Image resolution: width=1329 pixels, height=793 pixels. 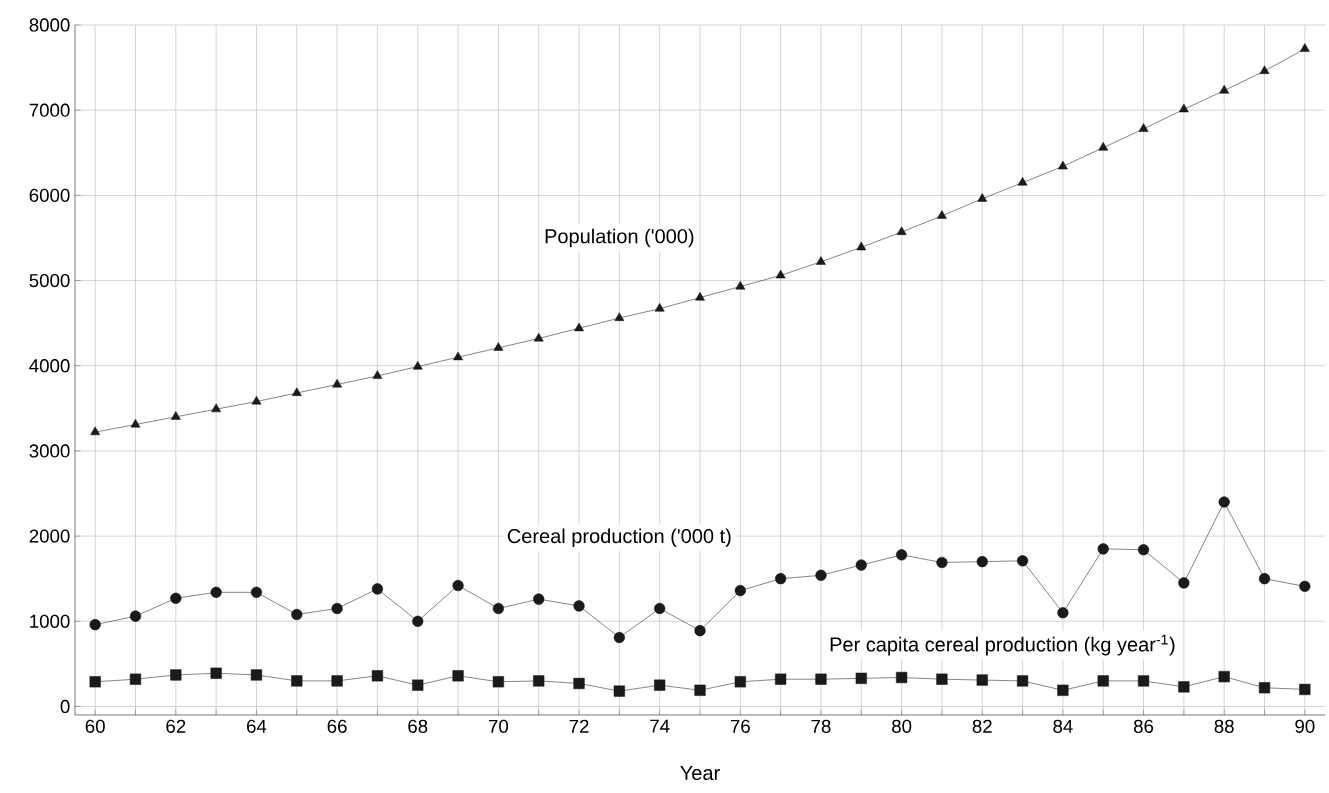 I want to click on series-label: Cereal production ('000 t), so click(x=619, y=538).